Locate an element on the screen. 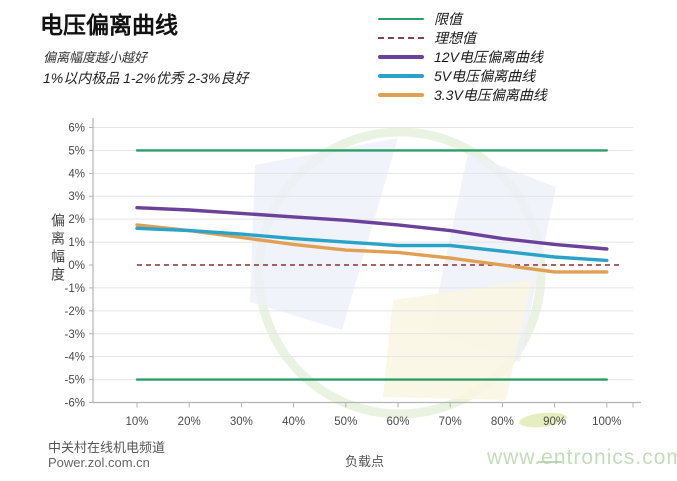 The width and height of the screenshot is (677, 481). svg-text: -6% is located at coordinates (75, 404).